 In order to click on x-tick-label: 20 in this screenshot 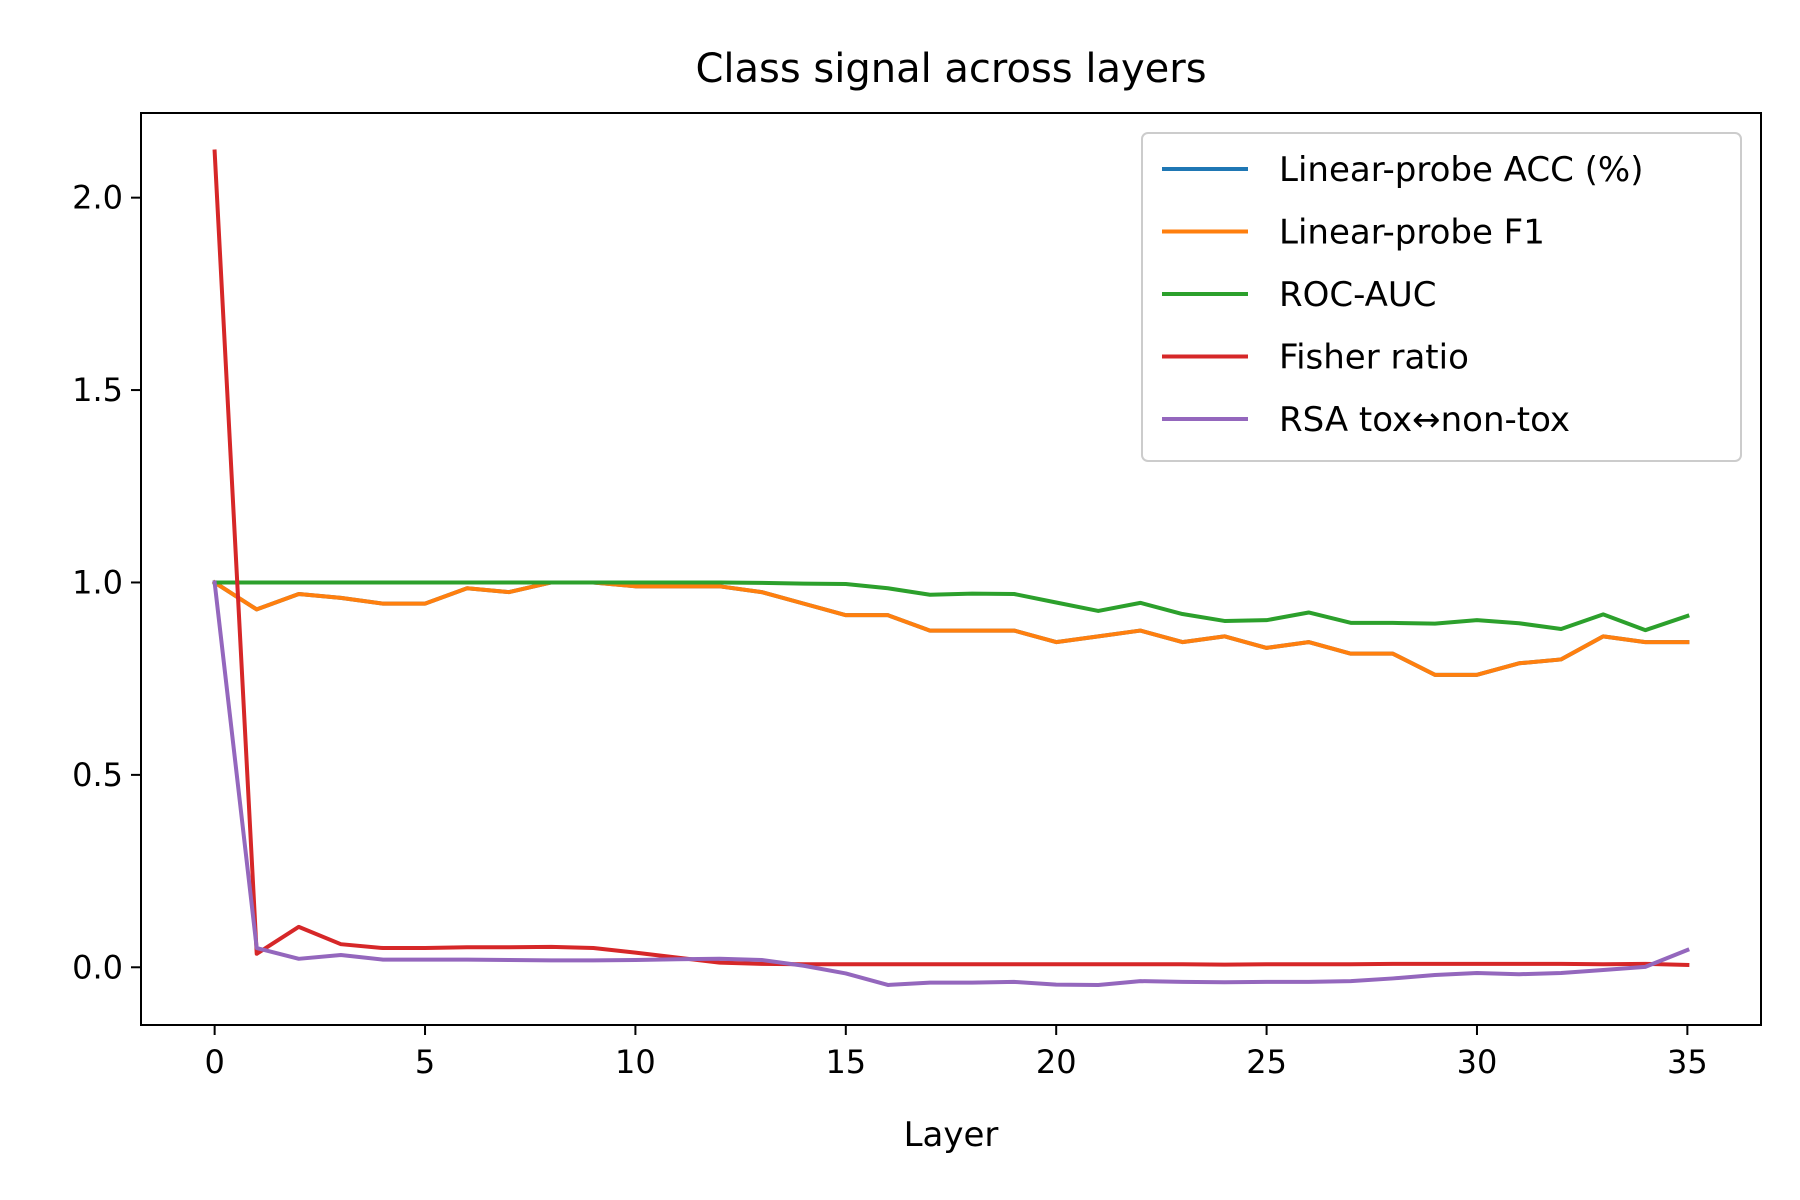, I will do `click(1056, 1062)`.